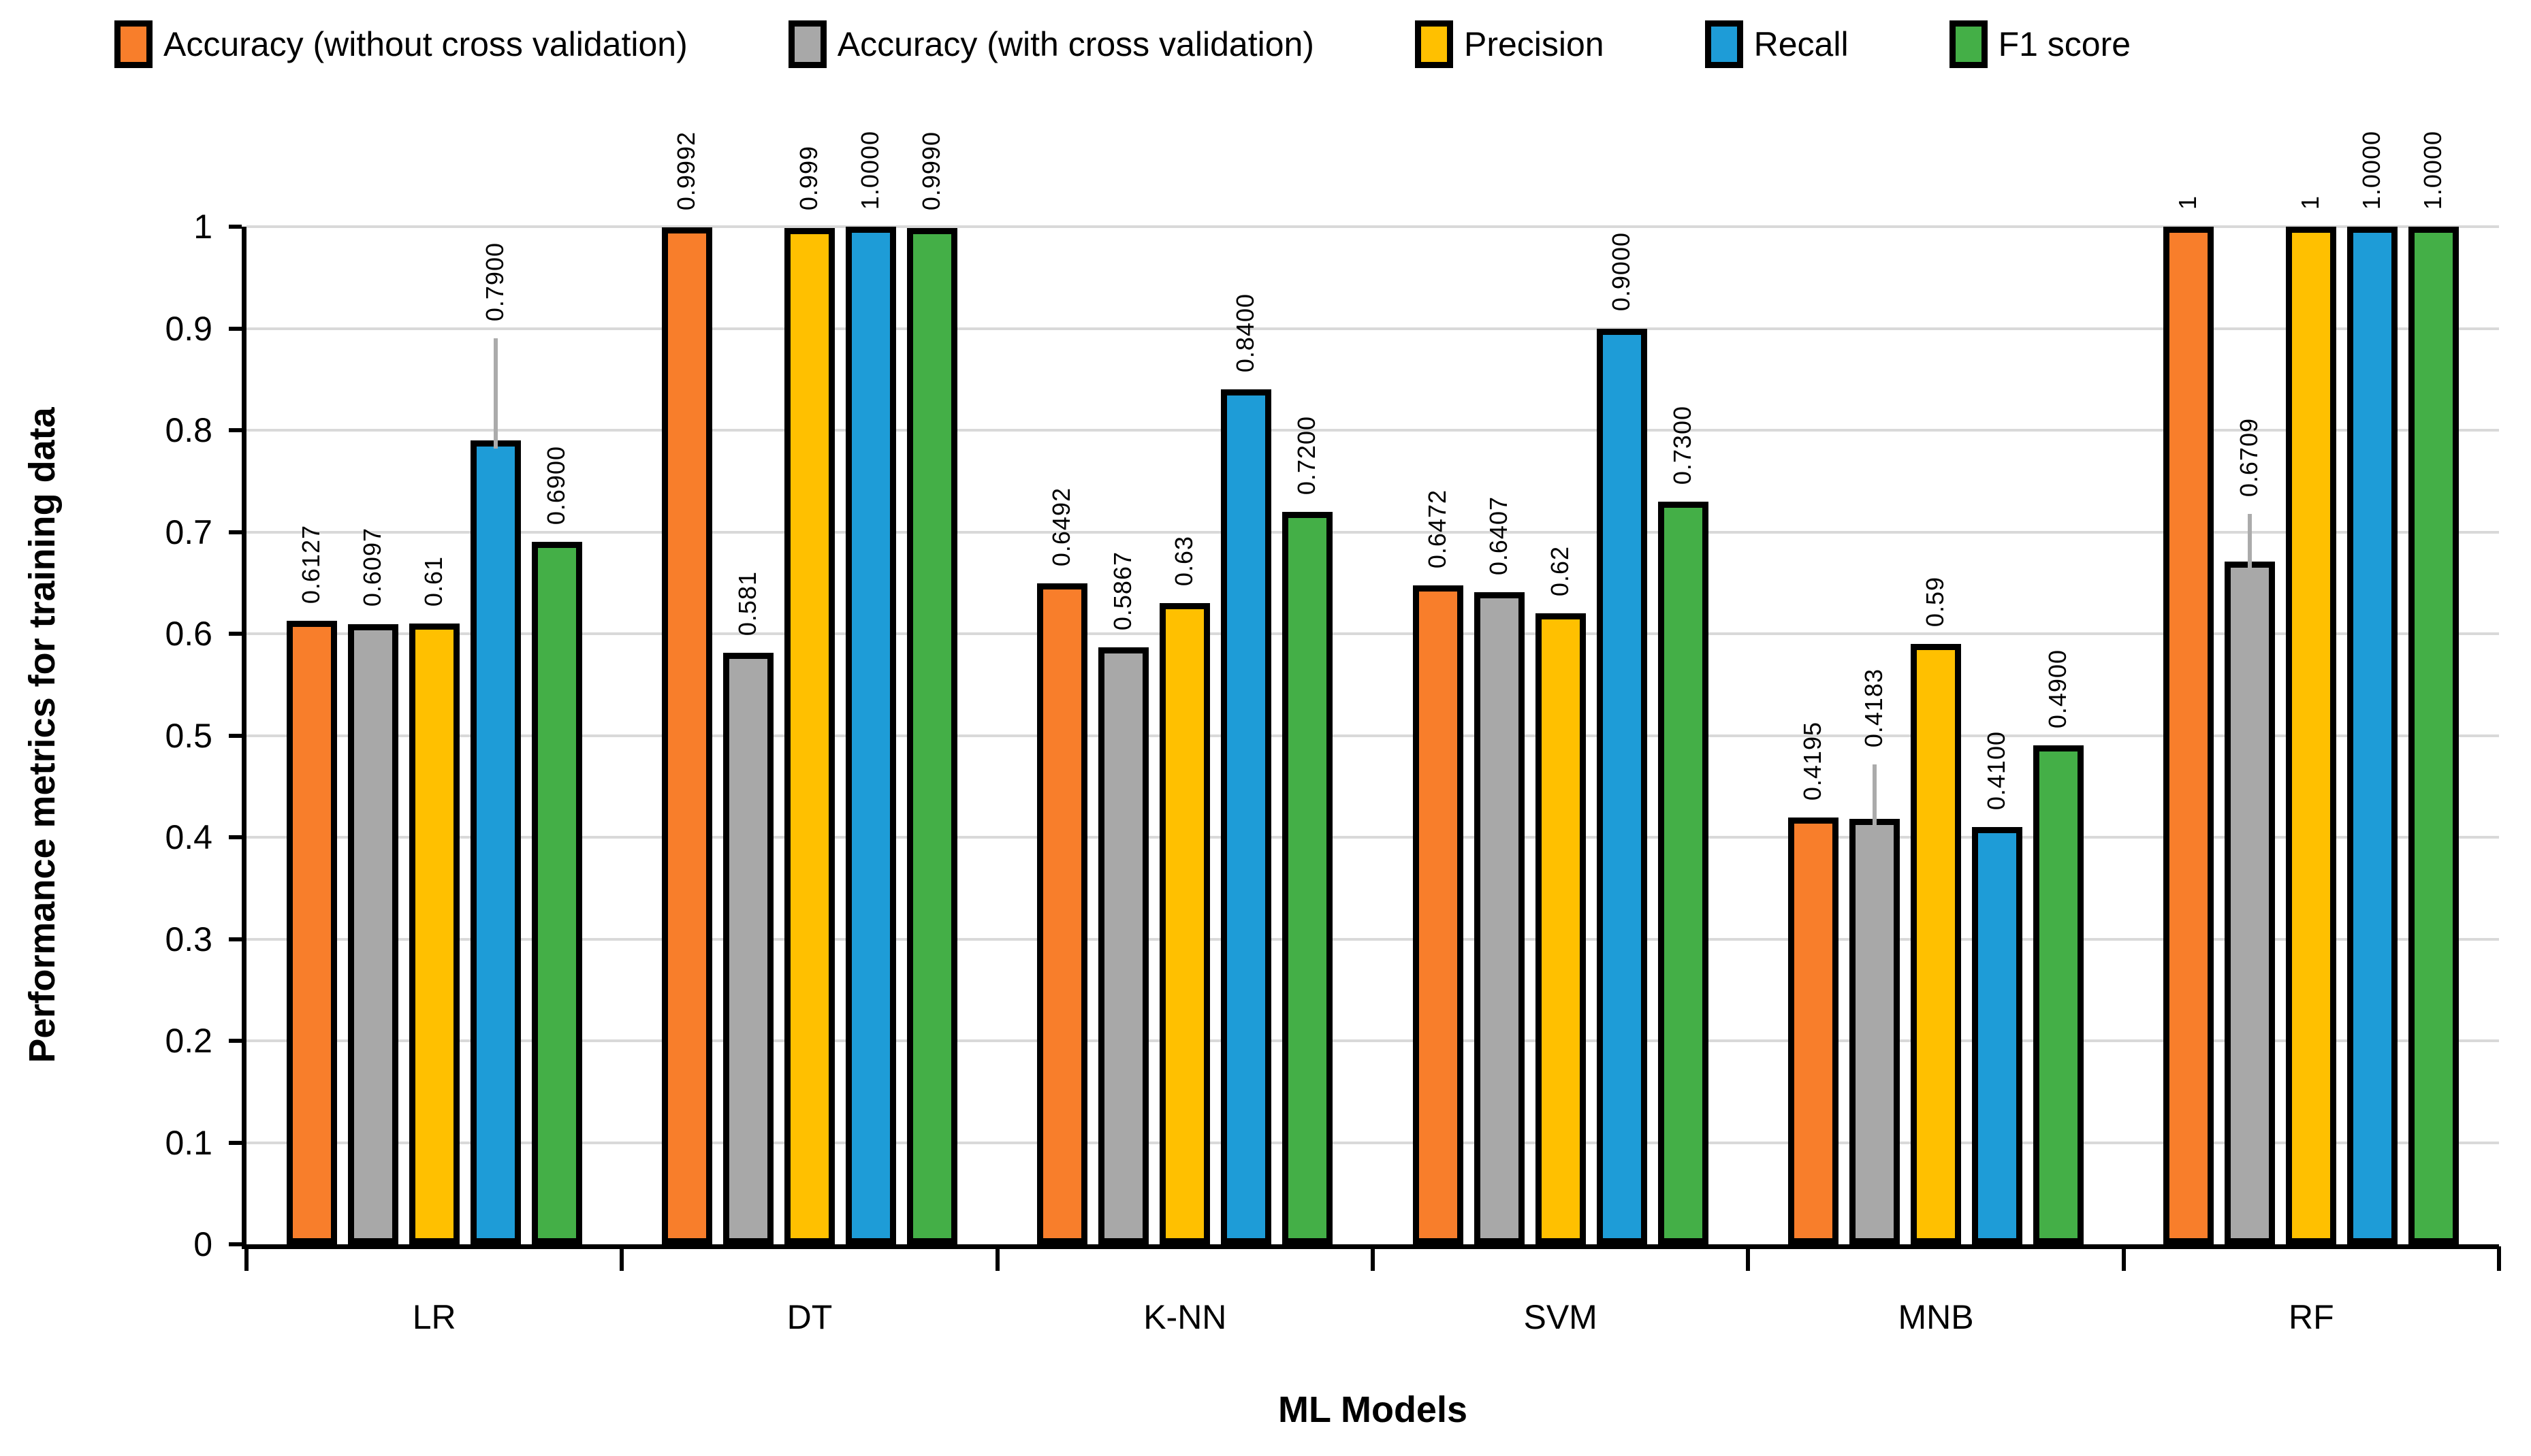 Image resolution: width=2531 pixels, height=1456 pixels. I want to click on bar-LR-acc-no-cv, so click(311, 933).